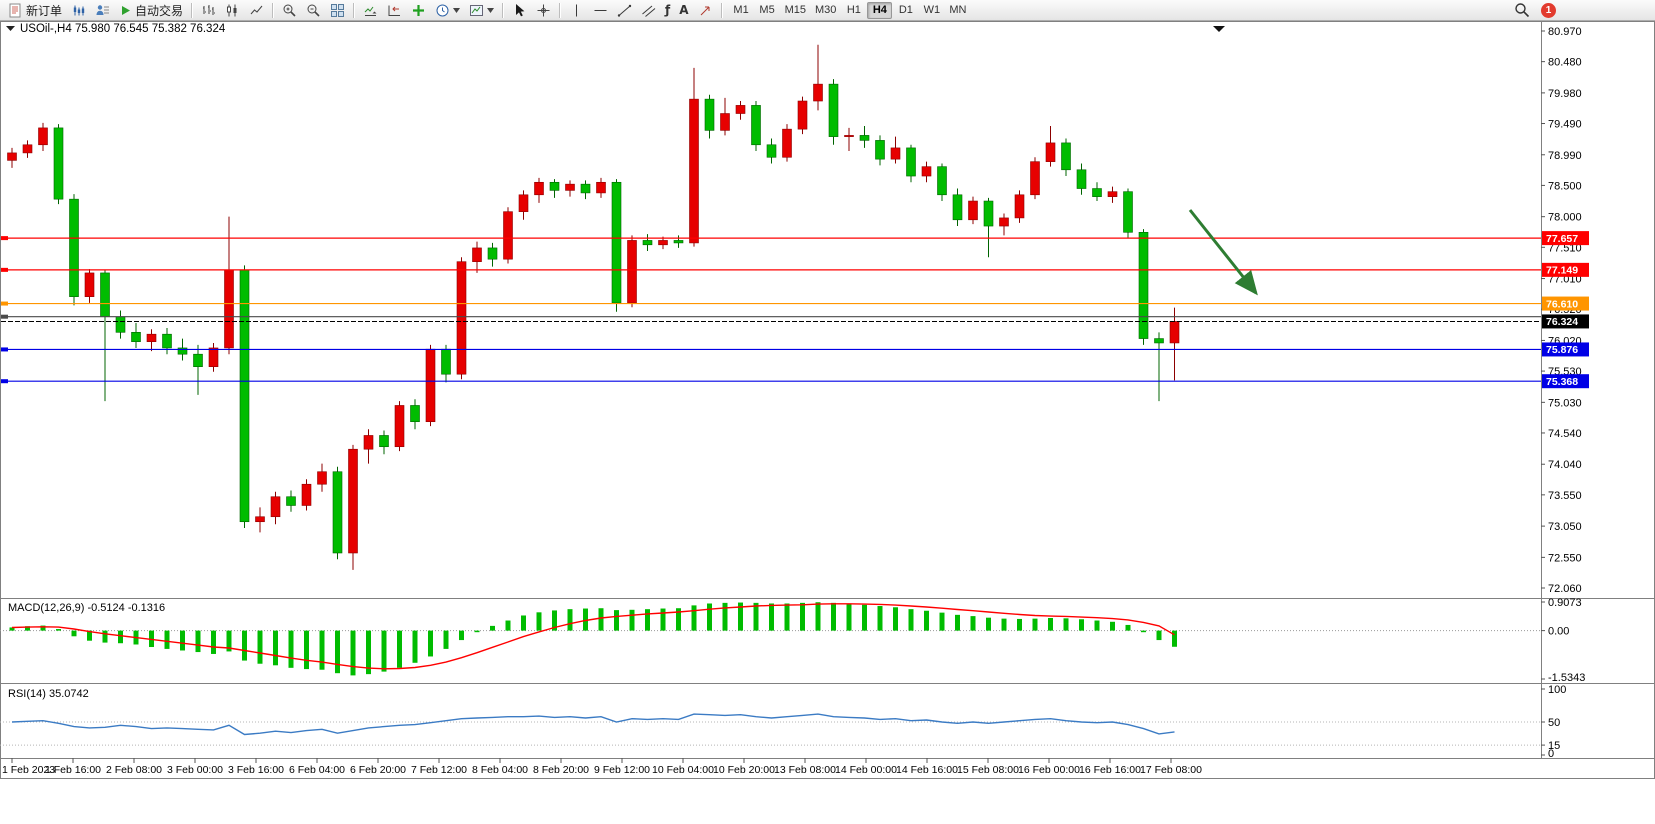 The width and height of the screenshot is (1655, 824). Describe the element at coordinates (771, 316) in the screenshot. I see `hline-76.4` at that location.